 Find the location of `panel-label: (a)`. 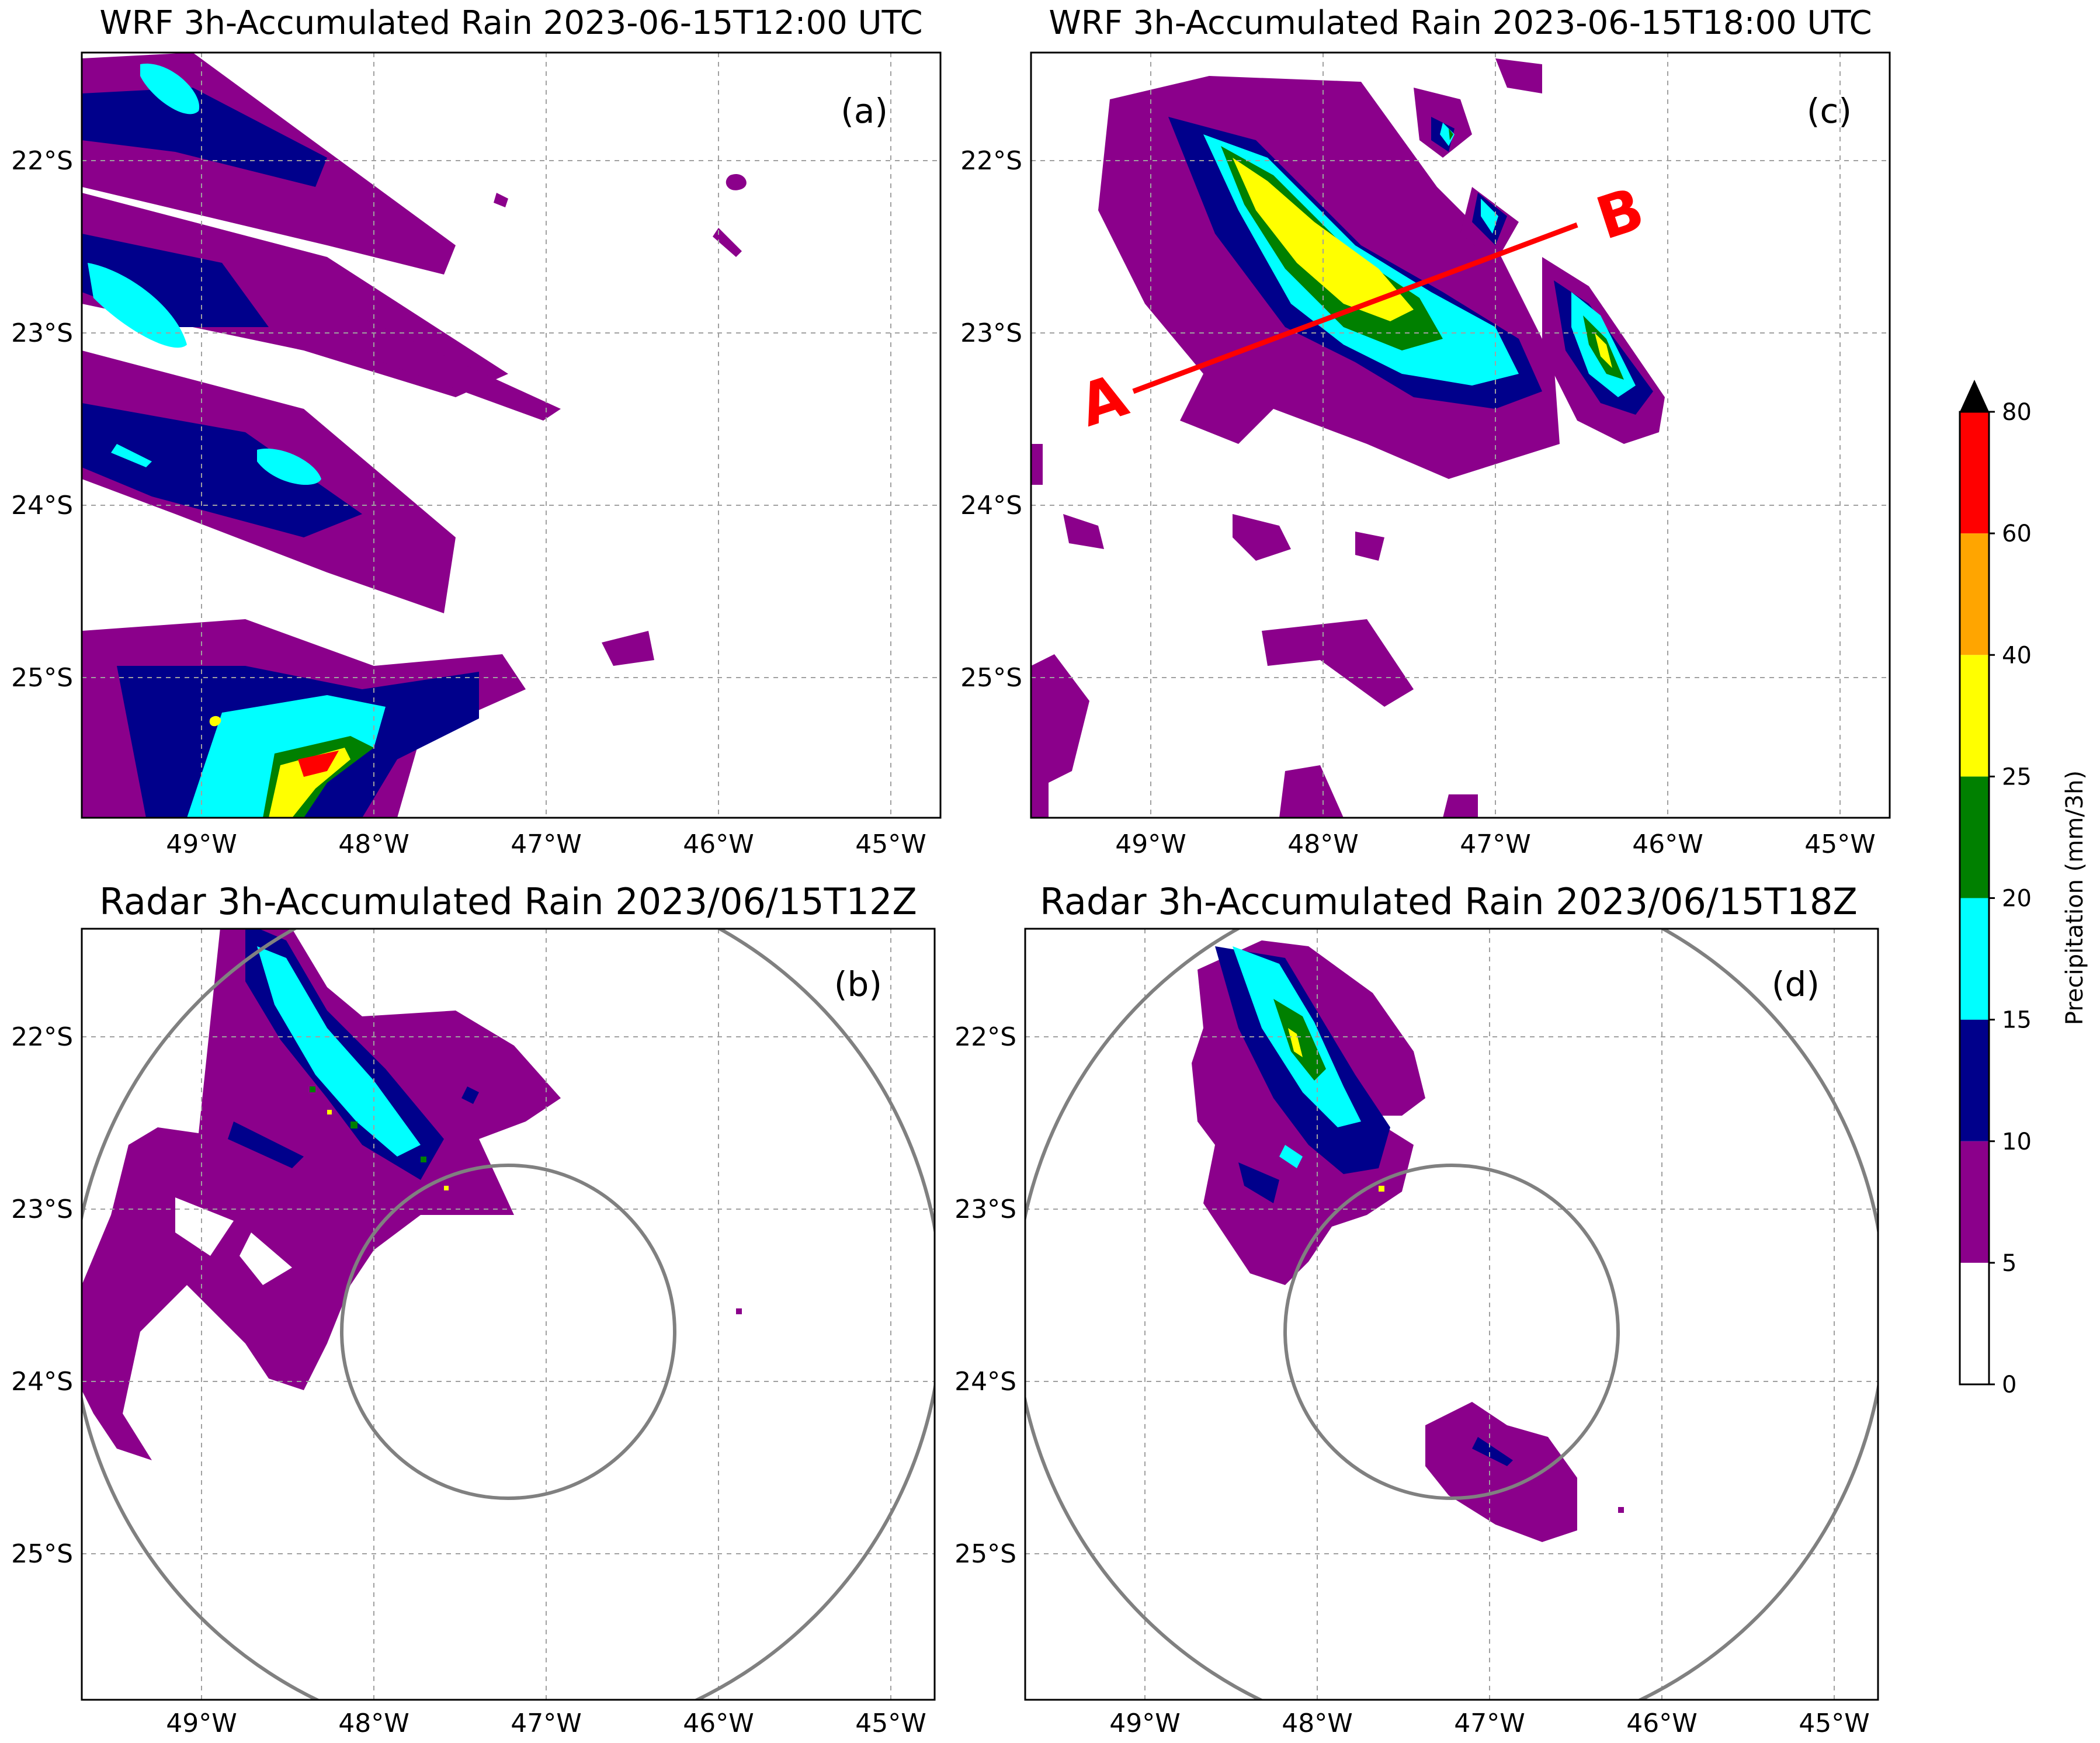

panel-label: (a) is located at coordinates (864, 111).